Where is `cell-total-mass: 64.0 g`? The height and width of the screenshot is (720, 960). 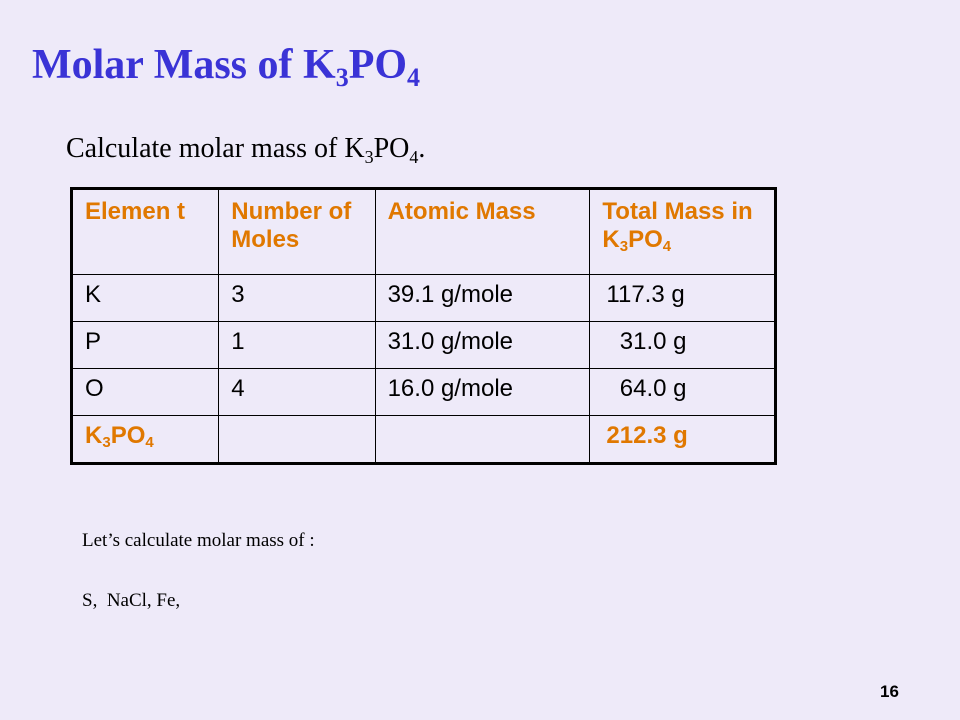 cell-total-mass: 64.0 g is located at coordinates (682, 392).